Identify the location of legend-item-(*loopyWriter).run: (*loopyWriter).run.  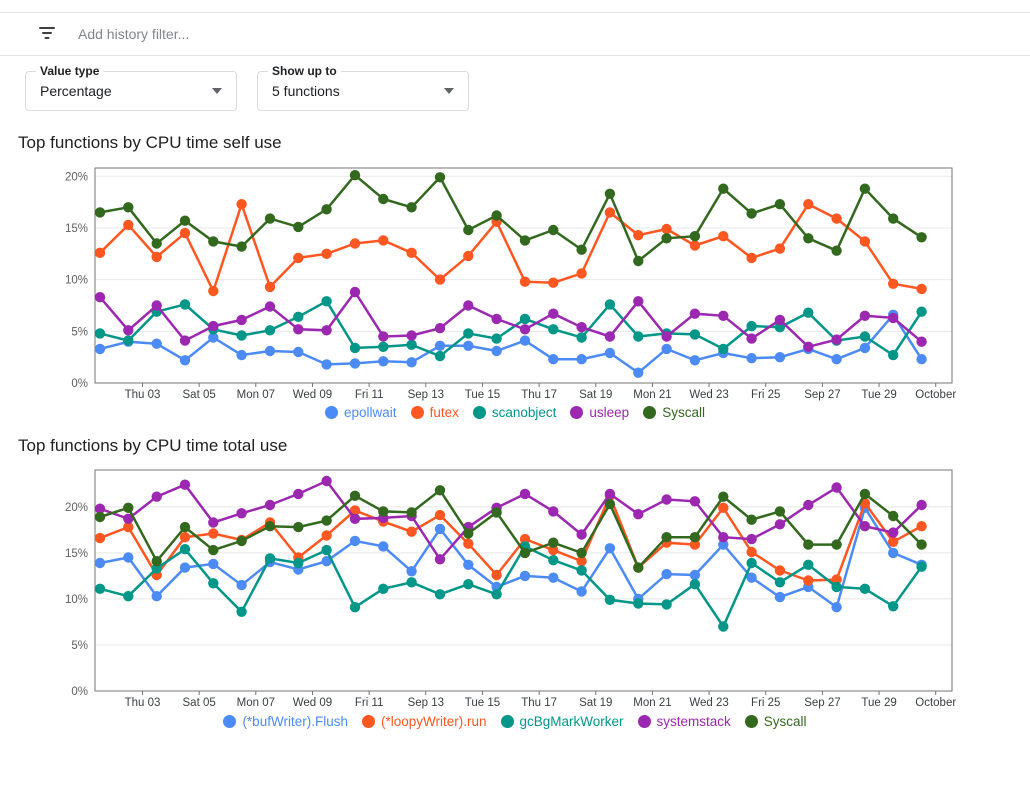
(424, 721).